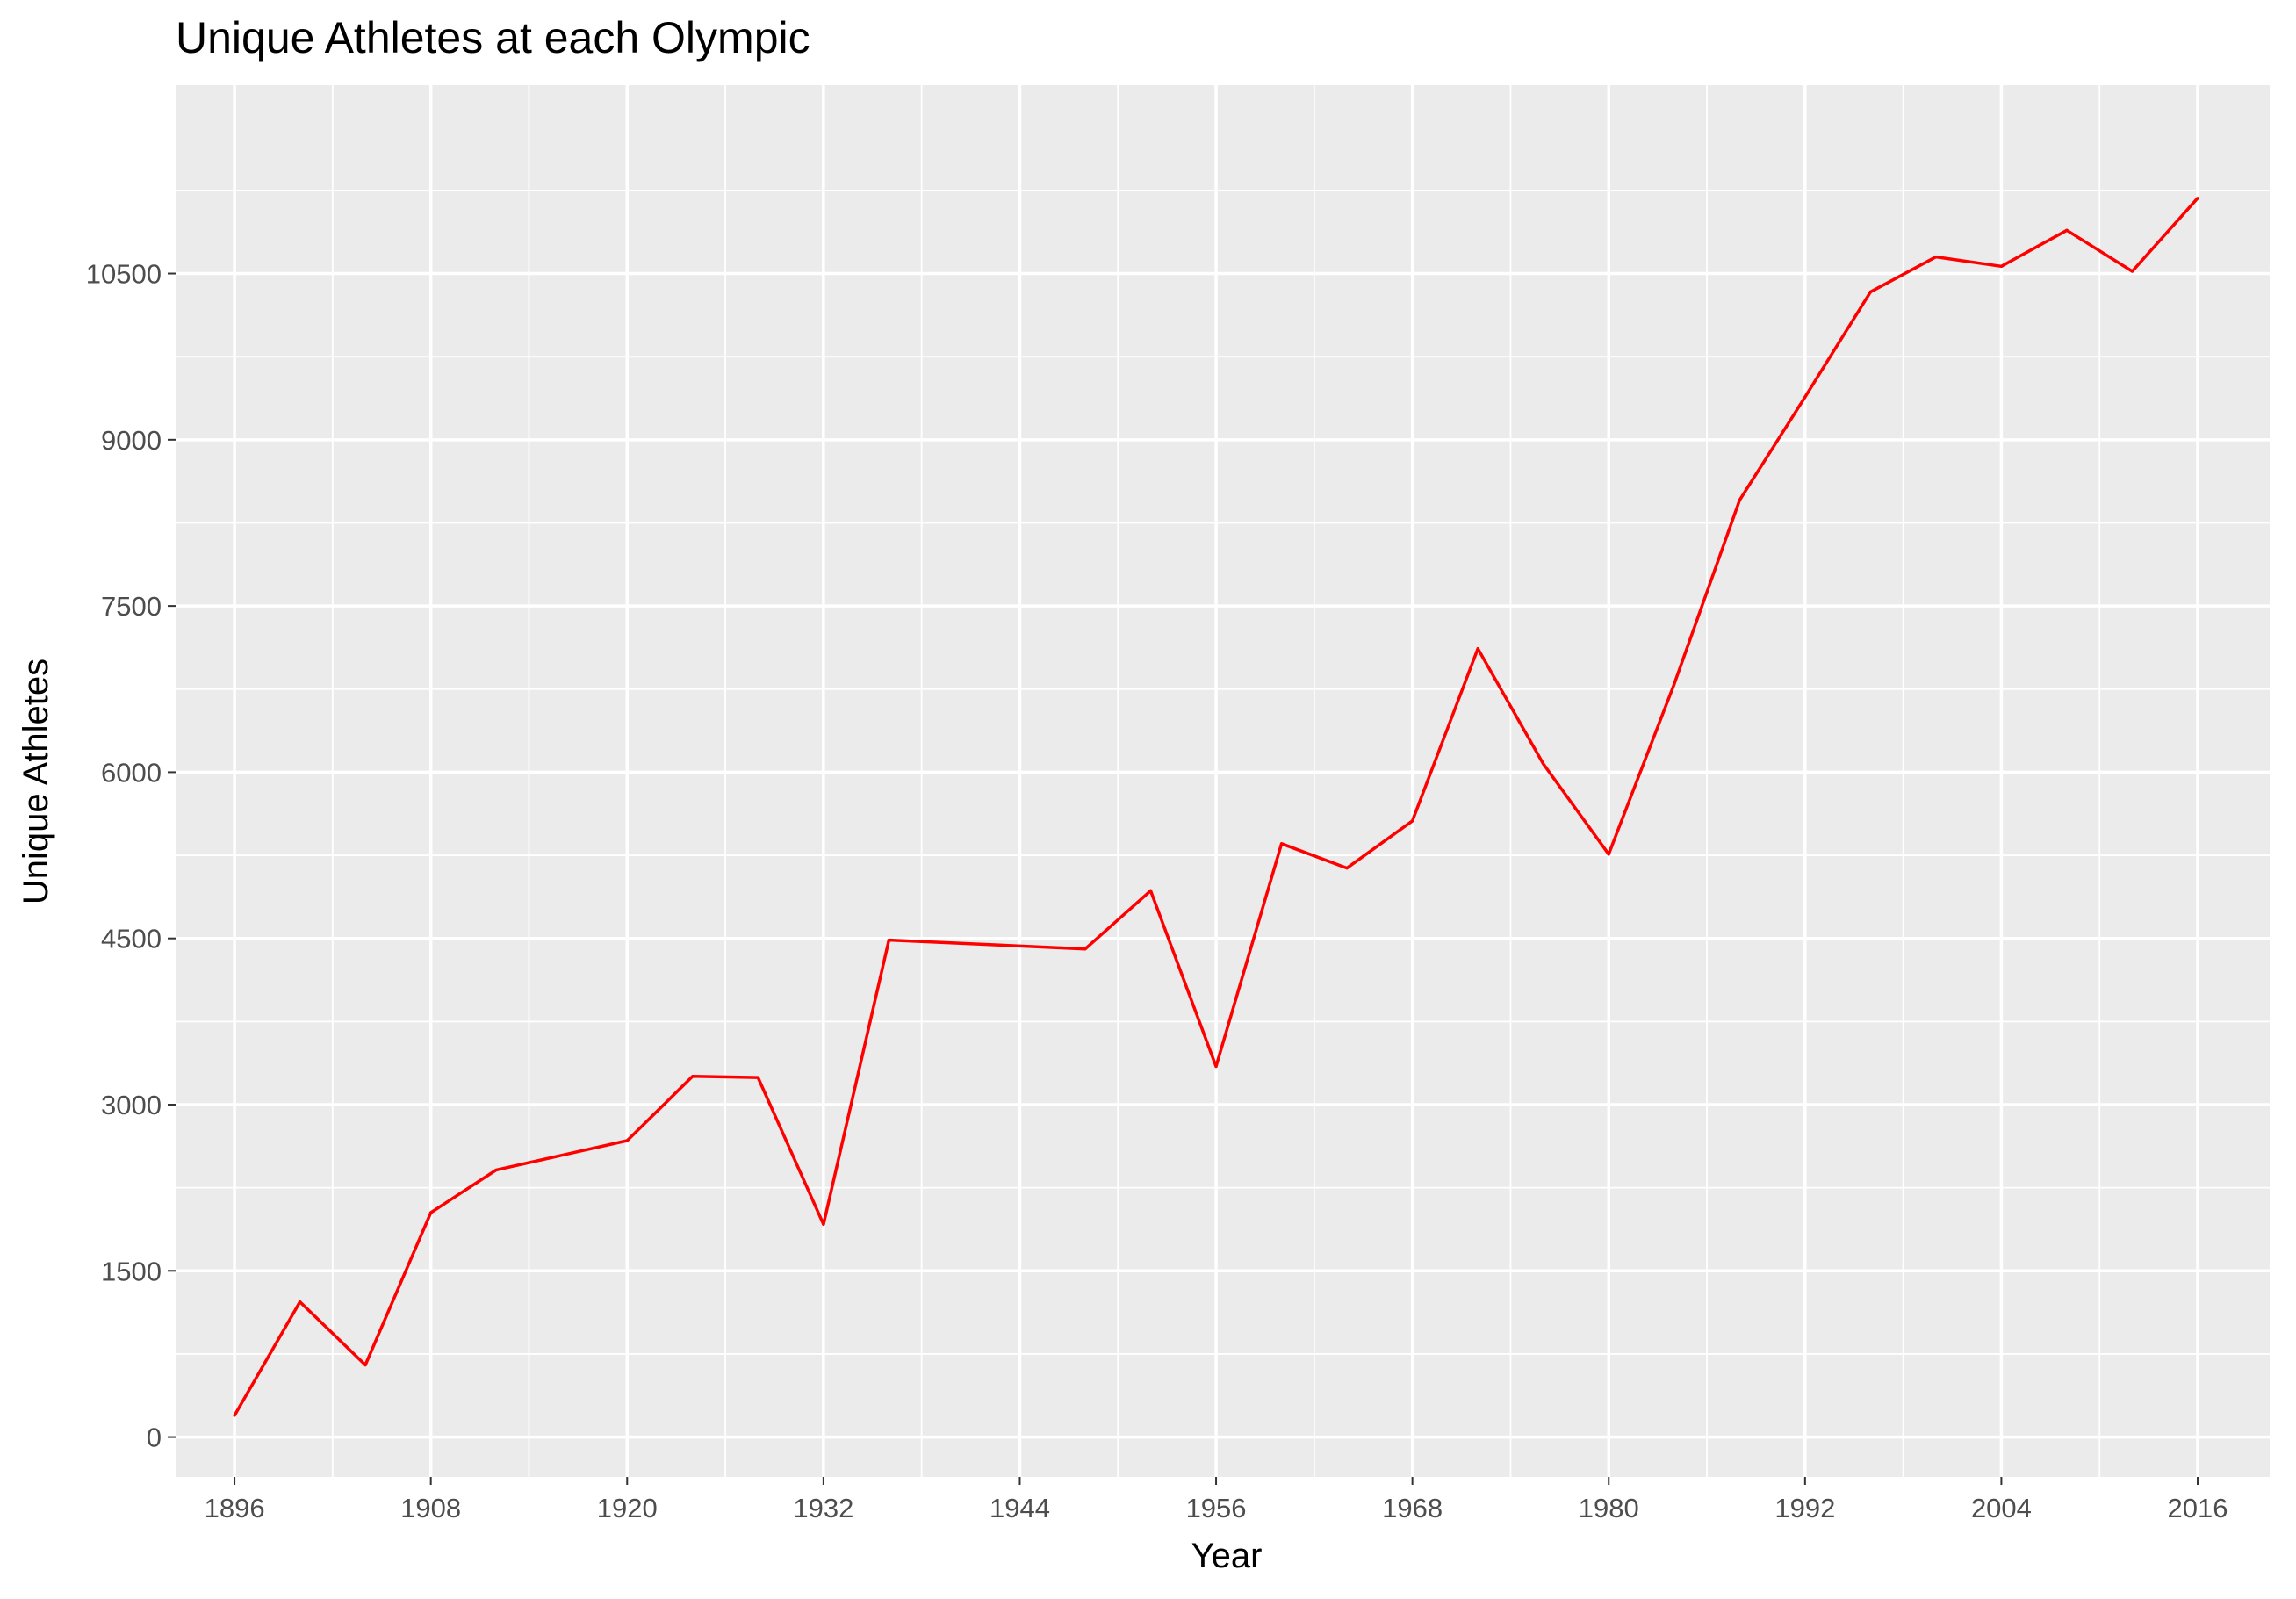 The height and width of the screenshot is (1599, 2296). I want to click on x-tick-label: 1968, so click(1413, 1508).